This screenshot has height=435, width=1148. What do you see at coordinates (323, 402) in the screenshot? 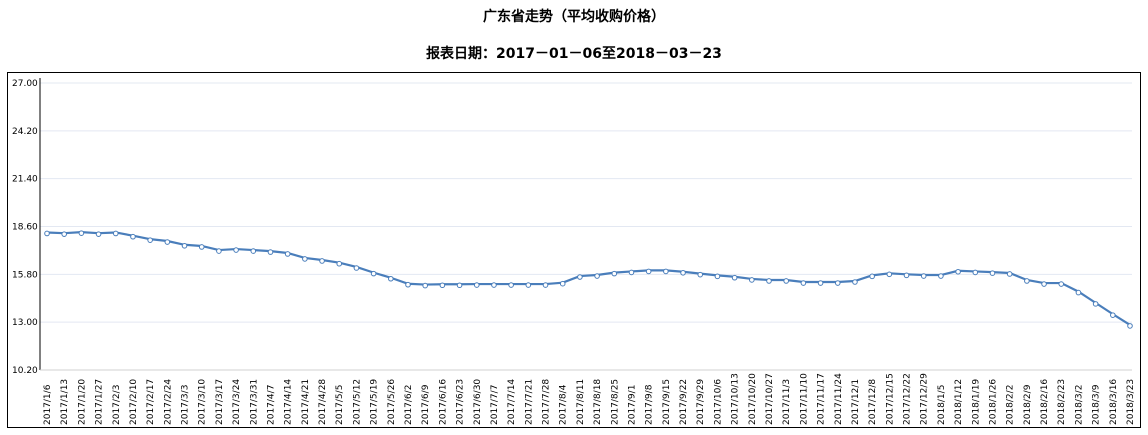
I see `x-tick-label: 2017/4/28` at bounding box center [323, 402].